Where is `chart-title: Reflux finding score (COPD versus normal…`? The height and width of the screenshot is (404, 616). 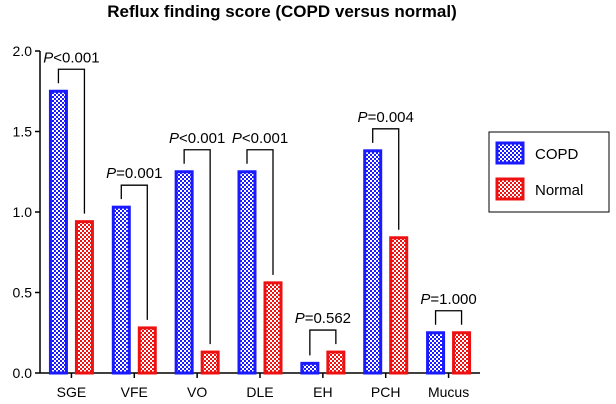
chart-title: Reflux finding score (COPD versus normal… is located at coordinates (282, 11).